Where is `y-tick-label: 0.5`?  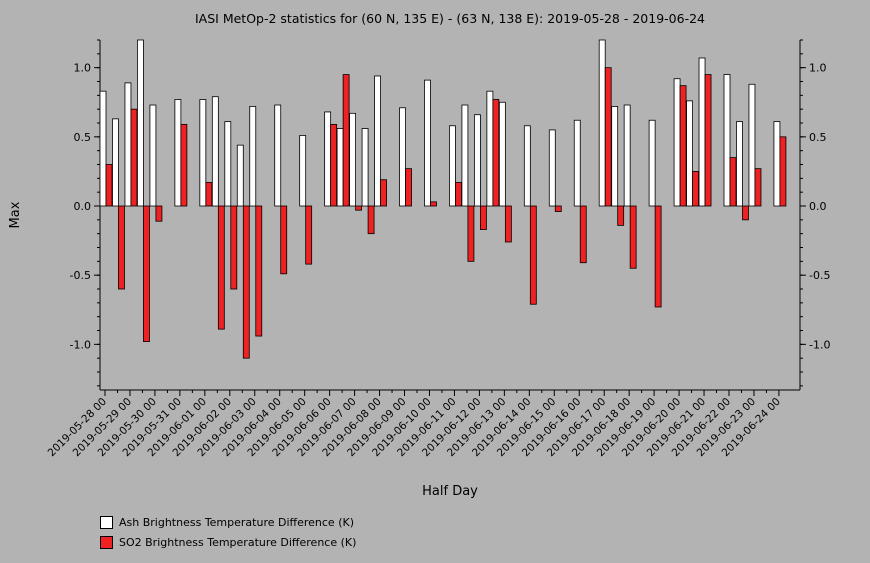 y-tick-label: 0.5 is located at coordinates (83, 137).